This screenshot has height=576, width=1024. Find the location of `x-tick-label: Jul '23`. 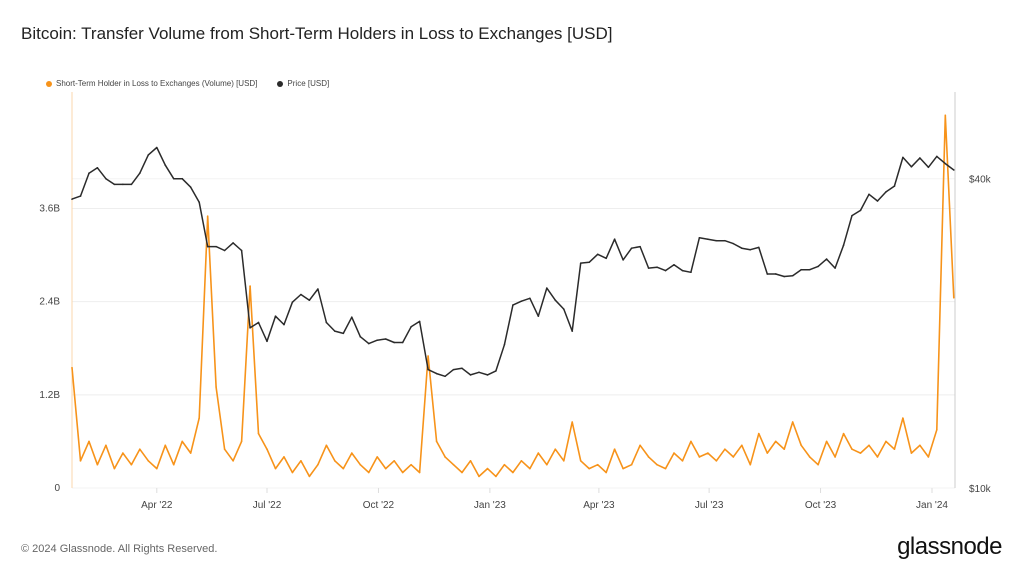

x-tick-label: Jul '23 is located at coordinates (709, 505).